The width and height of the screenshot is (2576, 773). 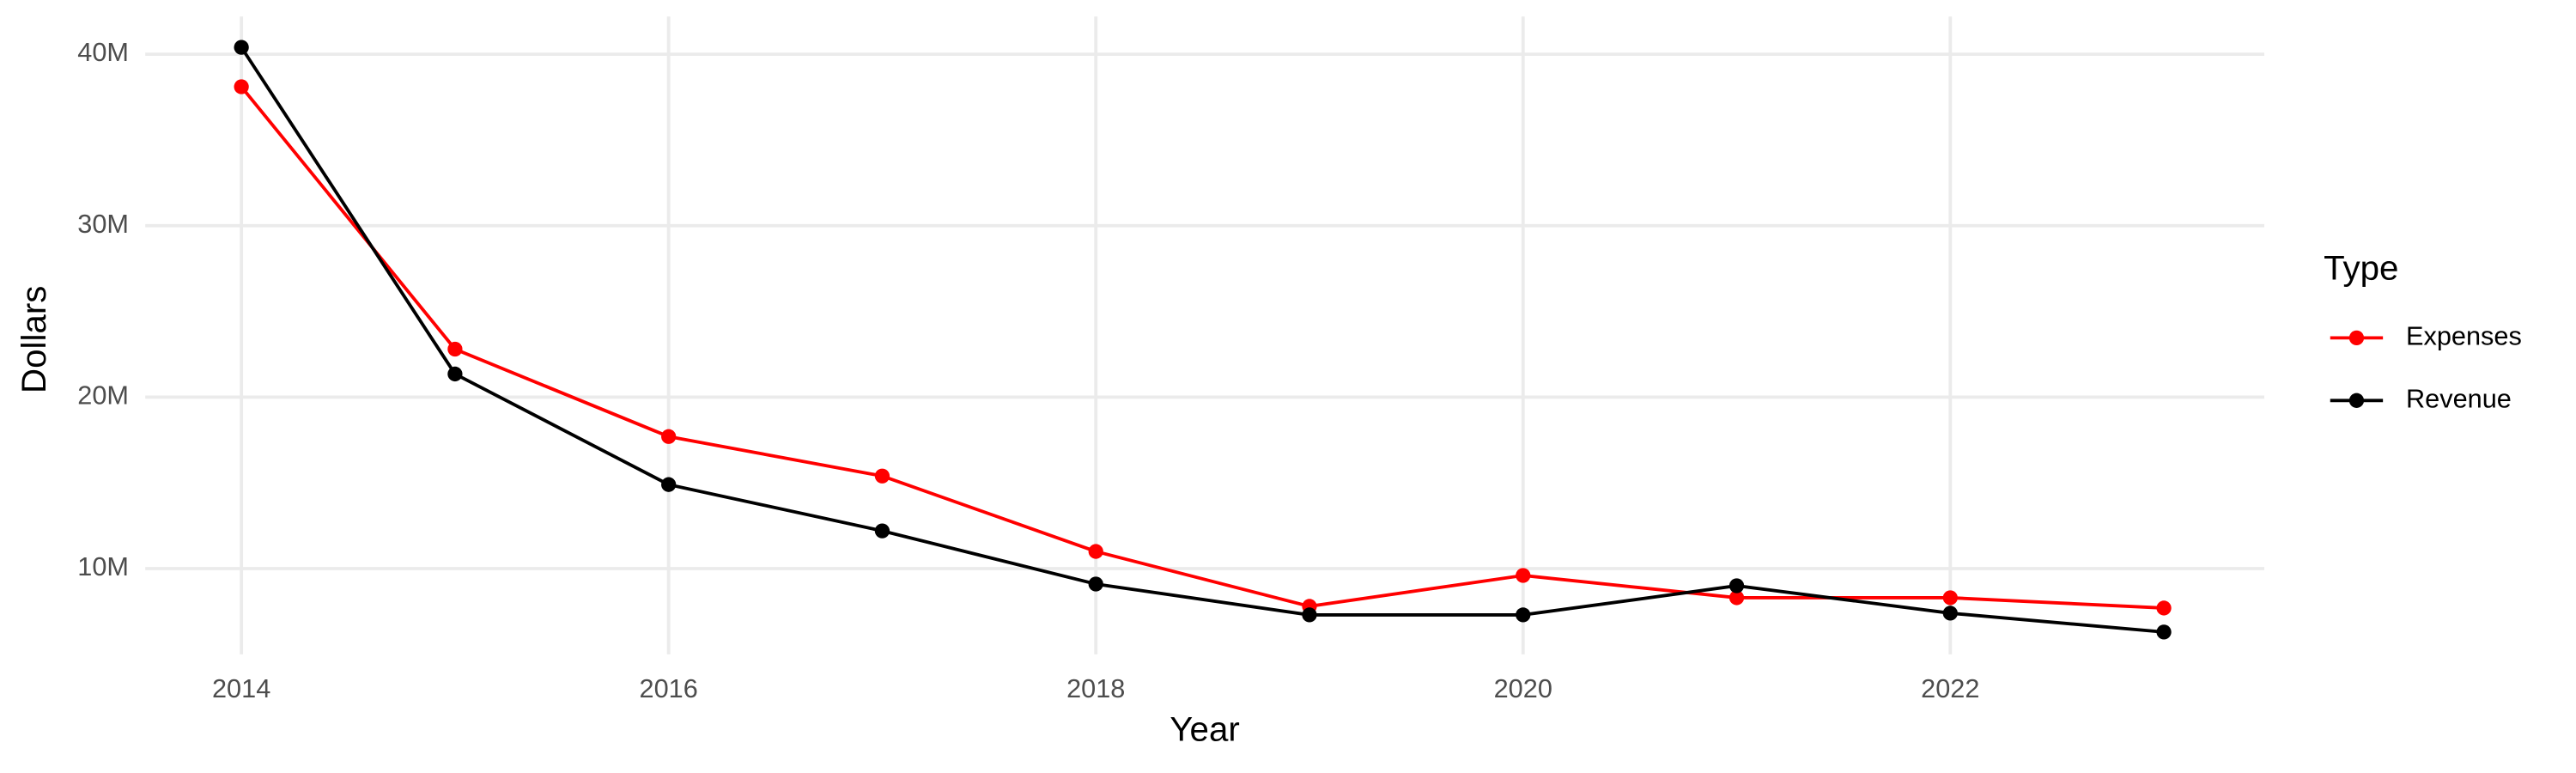 I want to click on y-axis-label: Dollars, so click(x=34, y=339).